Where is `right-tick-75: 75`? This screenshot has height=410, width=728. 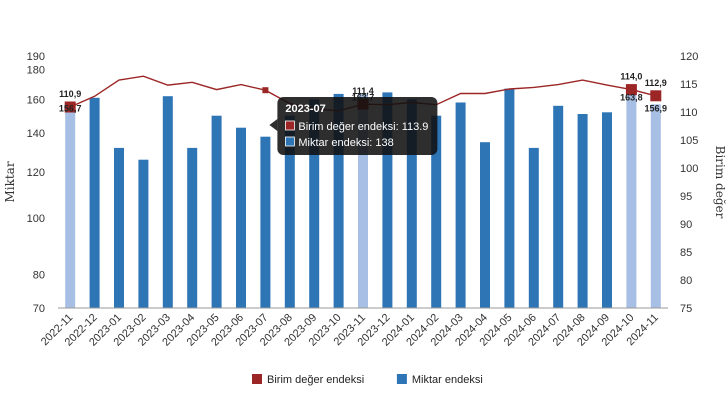
right-tick-75: 75 is located at coordinates (686, 309).